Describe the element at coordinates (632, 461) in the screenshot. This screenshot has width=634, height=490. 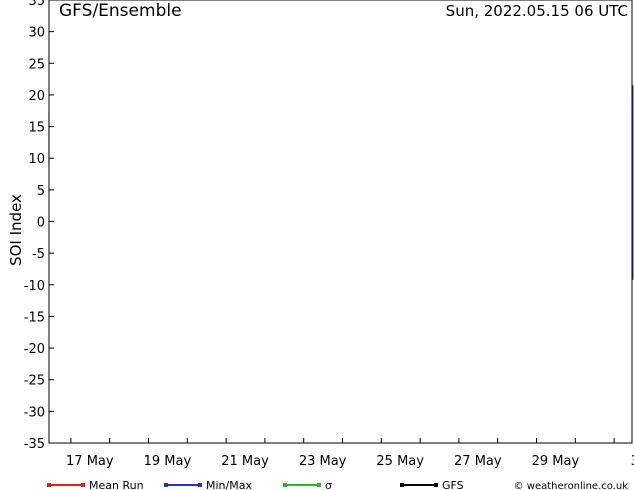
I see `x-tick-label: 31` at that location.